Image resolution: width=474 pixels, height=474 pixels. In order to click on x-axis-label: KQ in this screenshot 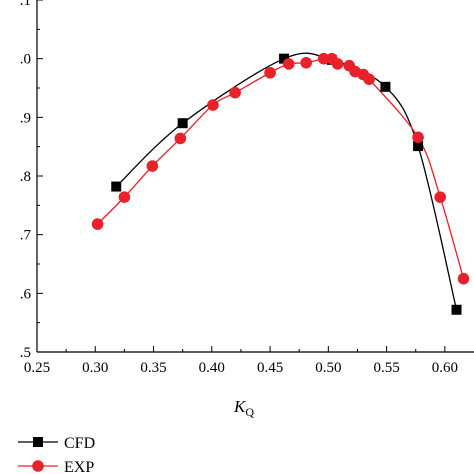, I will do `click(243, 408)`.